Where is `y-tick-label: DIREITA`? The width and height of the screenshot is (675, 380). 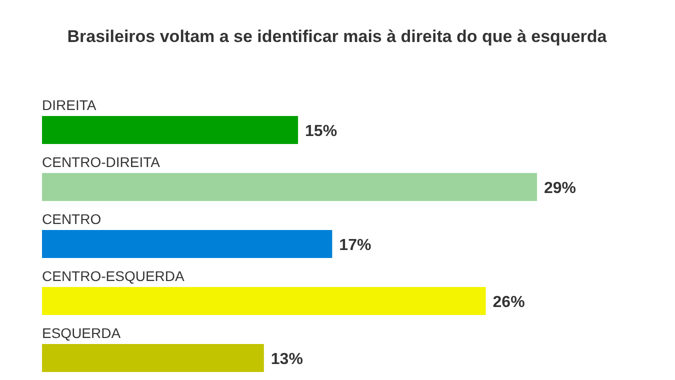
y-tick-label: DIREITA is located at coordinates (69, 105).